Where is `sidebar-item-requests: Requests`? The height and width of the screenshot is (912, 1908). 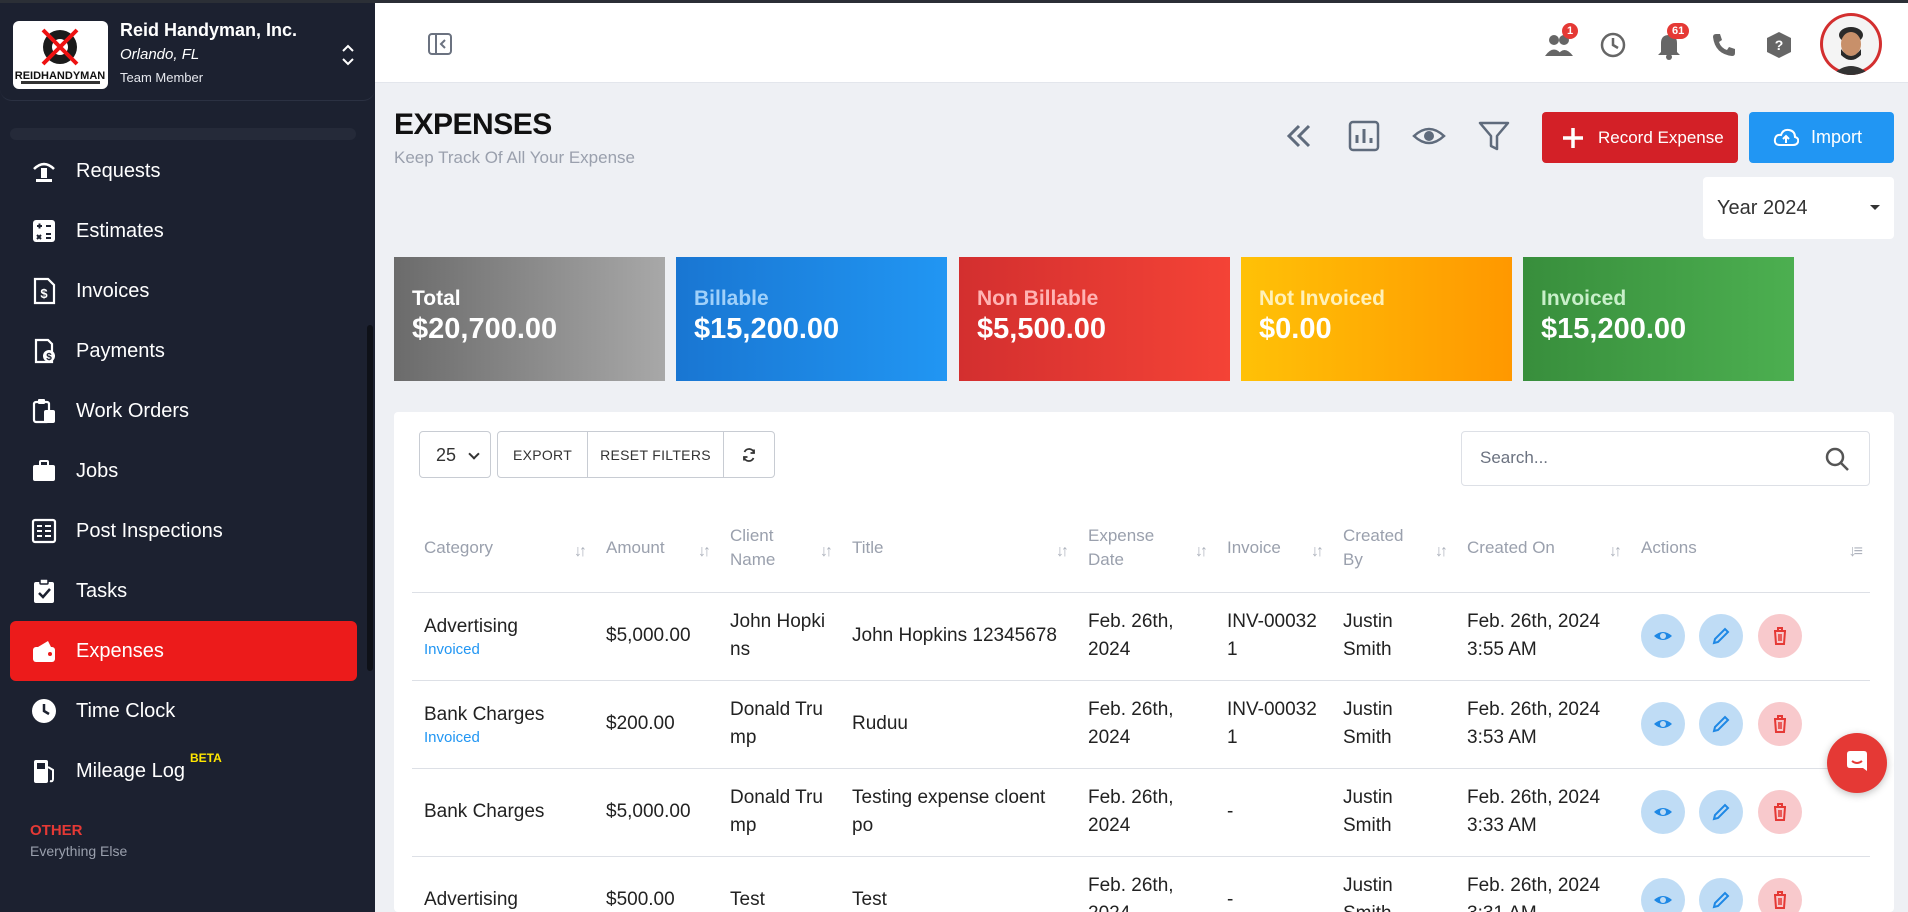
sidebar-item-requests: Requests is located at coordinates (183, 171).